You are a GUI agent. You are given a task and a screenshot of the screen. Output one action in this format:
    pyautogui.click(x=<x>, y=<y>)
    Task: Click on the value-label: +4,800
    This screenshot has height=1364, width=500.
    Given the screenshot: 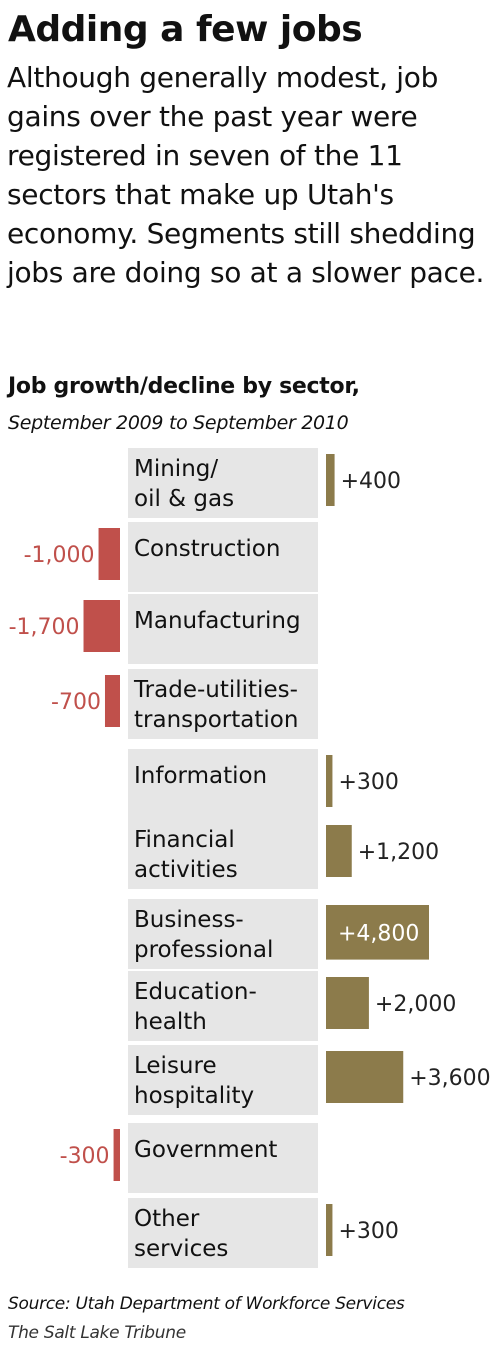 What is the action you would take?
    pyautogui.click(x=378, y=933)
    